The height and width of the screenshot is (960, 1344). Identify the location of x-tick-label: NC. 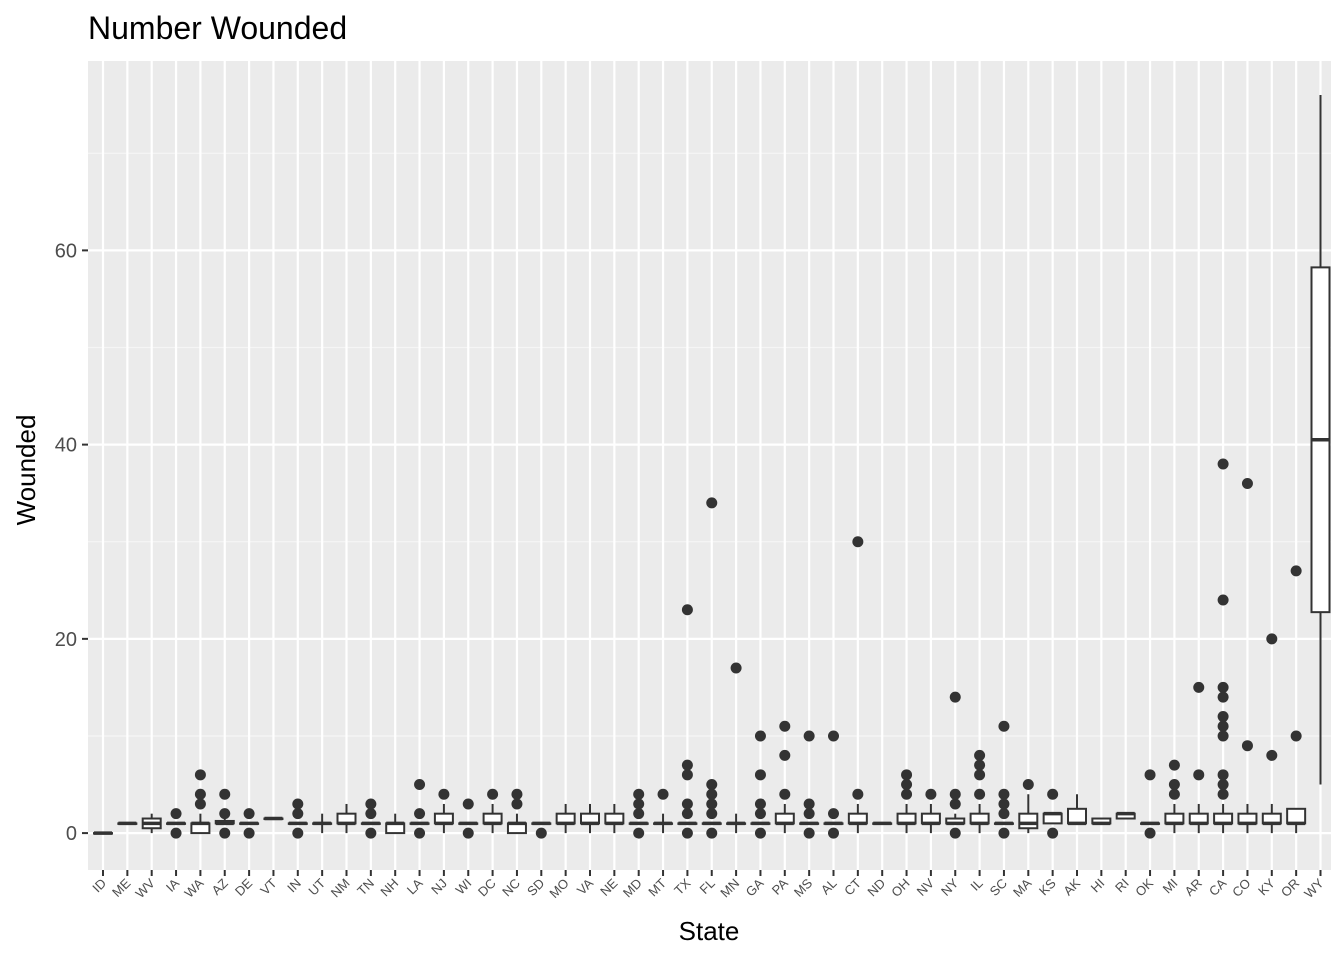
(511, 888).